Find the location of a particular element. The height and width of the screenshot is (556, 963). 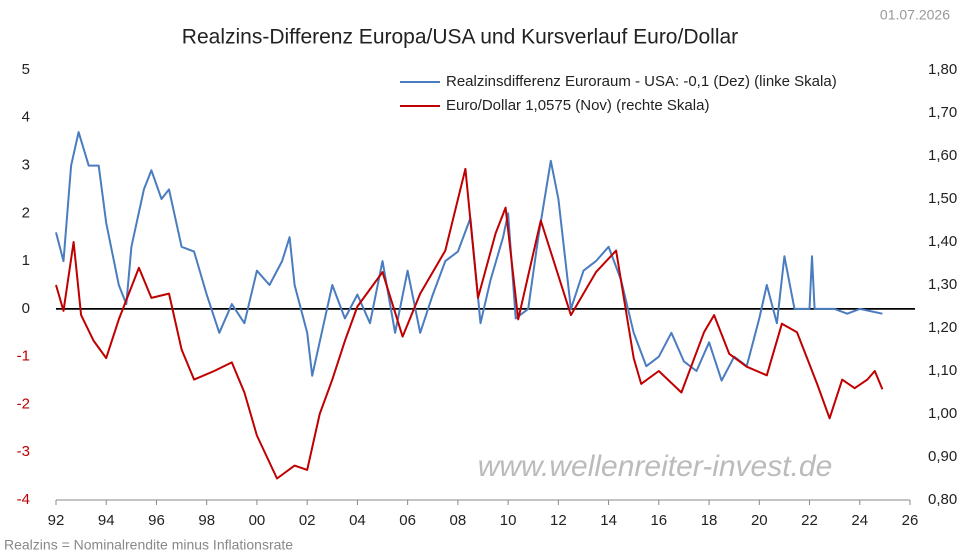

y2-tick-label: 1,50 is located at coordinates (942, 198).